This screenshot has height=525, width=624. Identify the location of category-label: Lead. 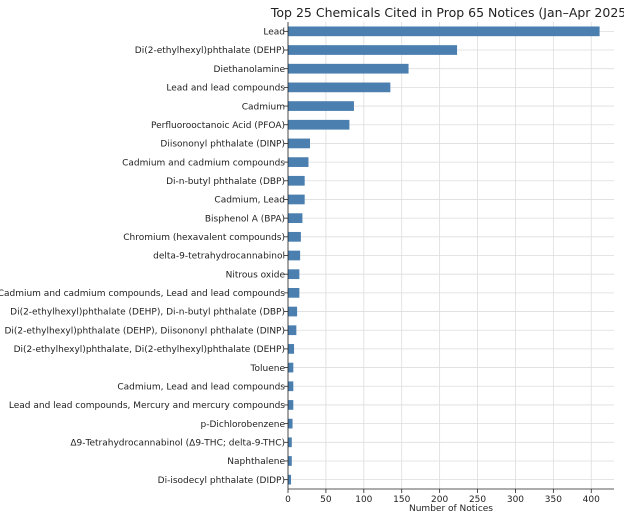
(274, 33).